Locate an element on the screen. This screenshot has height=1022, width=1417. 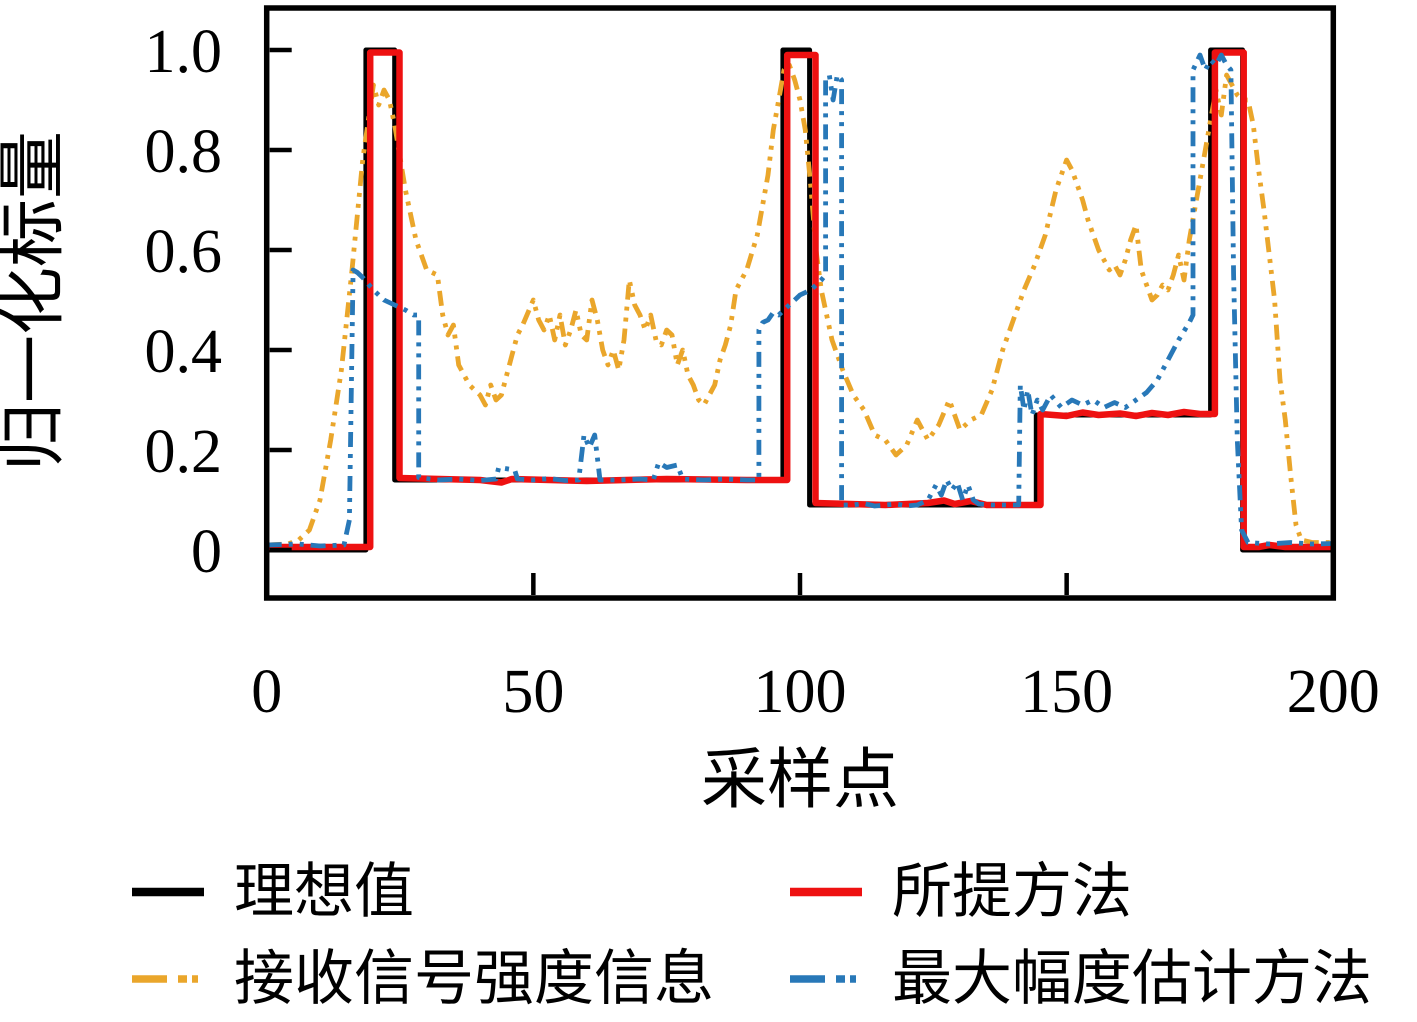
y-tick-label: 0 is located at coordinates (206, 552).